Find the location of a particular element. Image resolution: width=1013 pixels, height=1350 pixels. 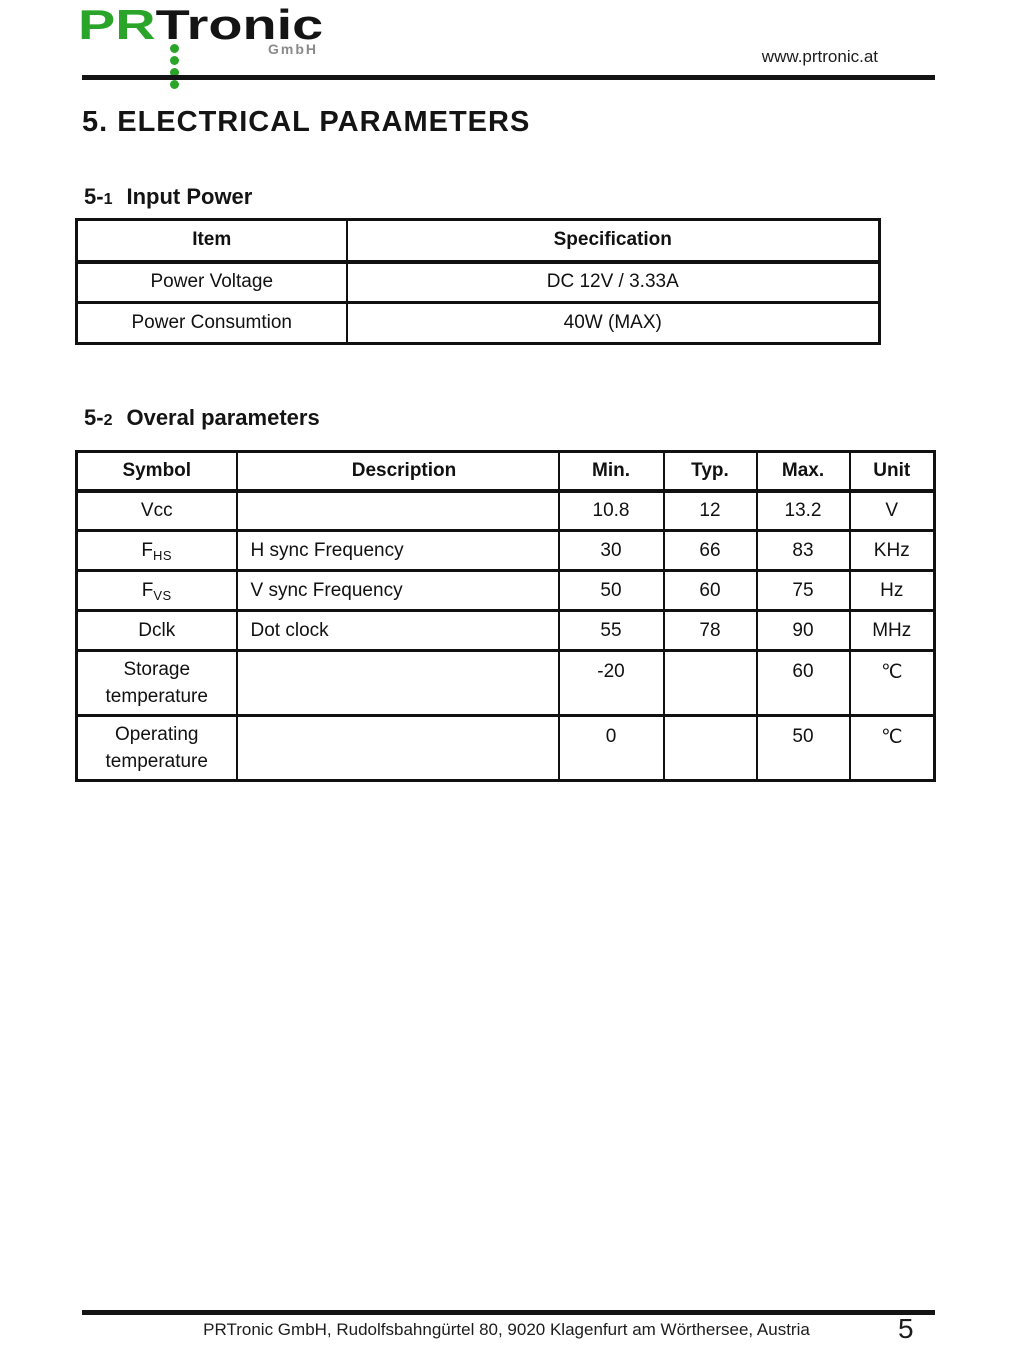

section-label: Input Power is located at coordinates (189, 196).